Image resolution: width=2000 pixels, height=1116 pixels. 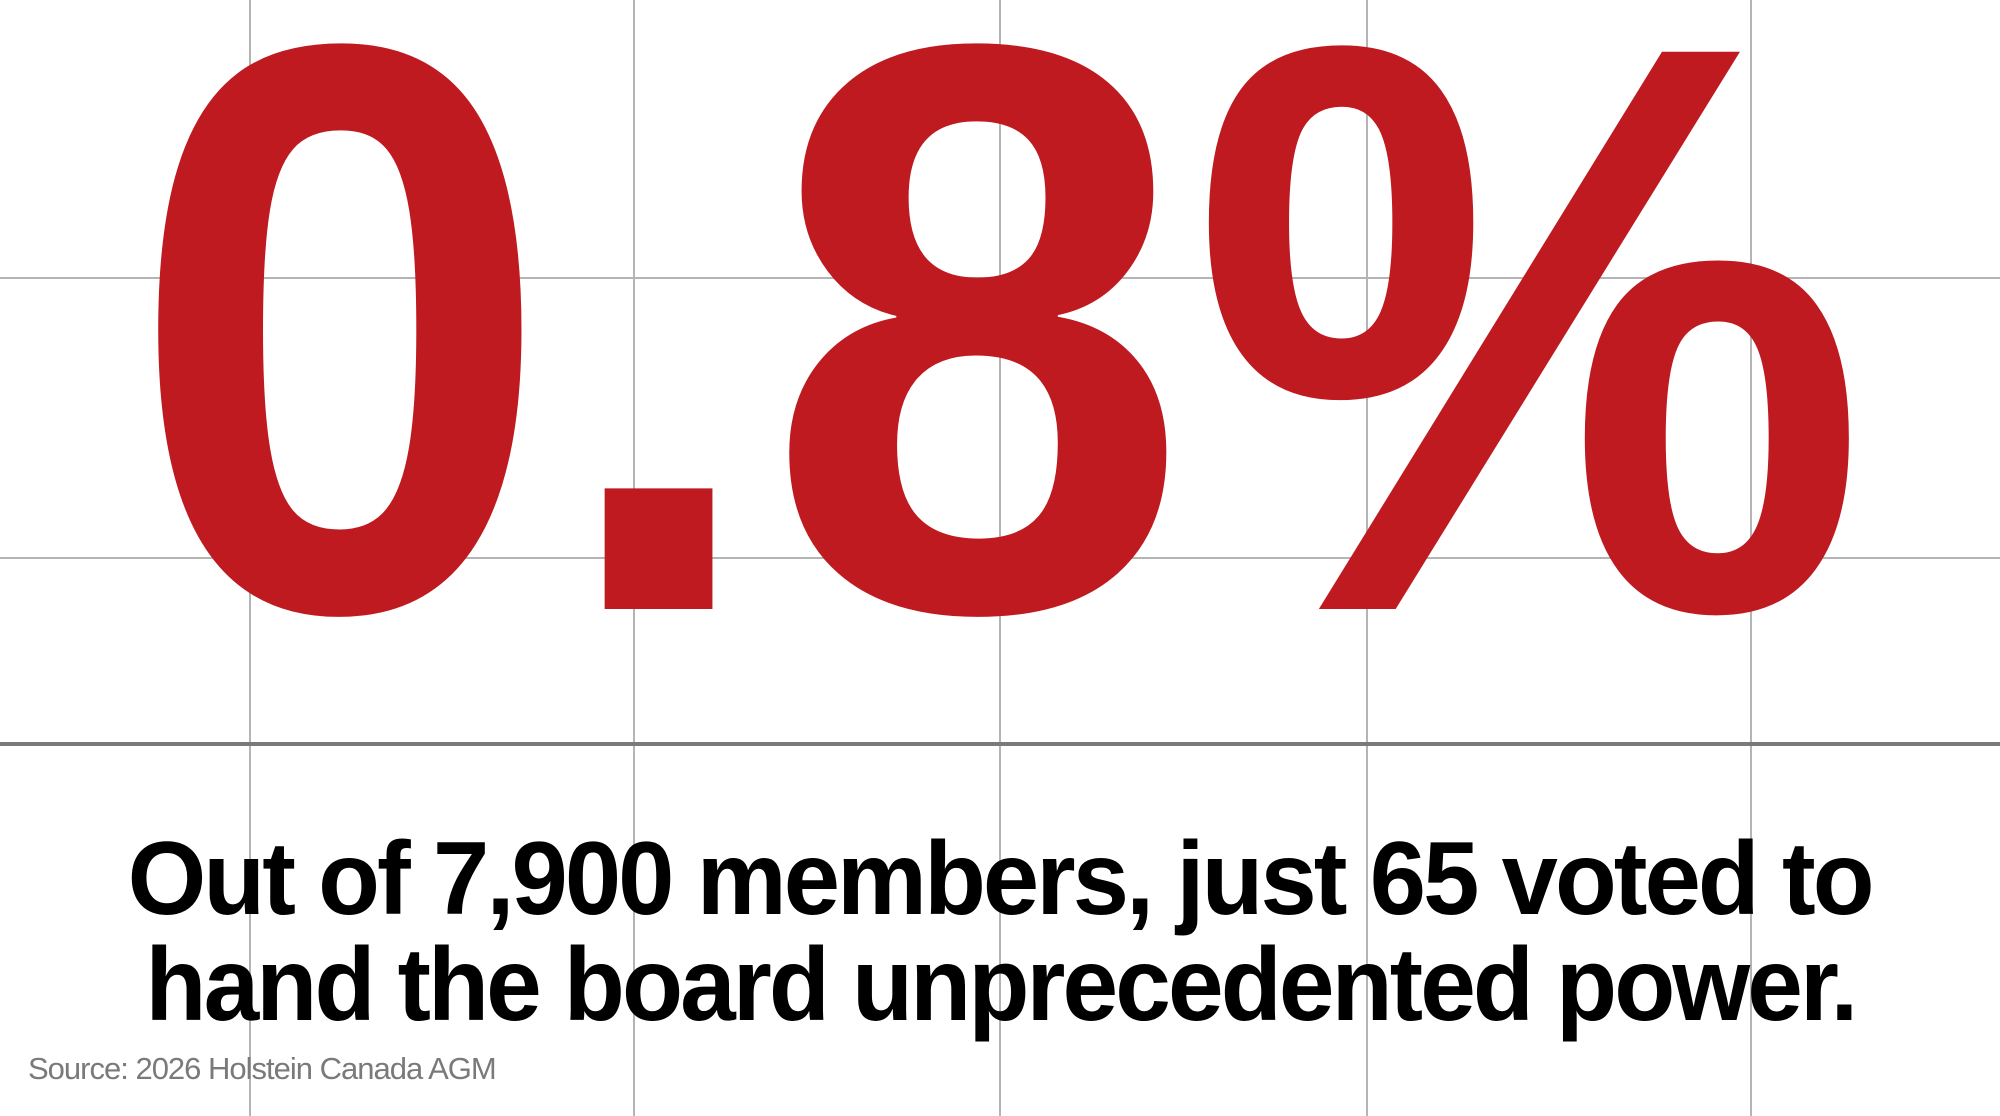 I want to click on divider-rule, so click(x=1000, y=744).